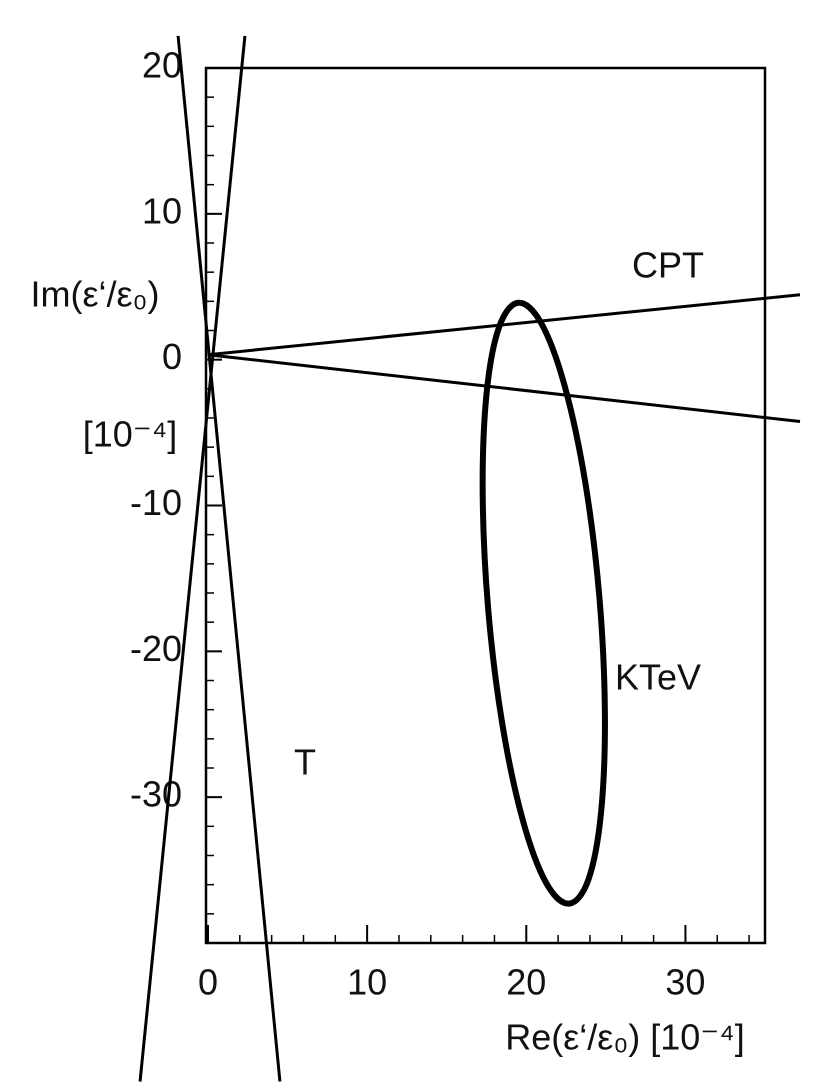 The image size is (829, 1083). I want to click on x-tick-label: 10, so click(367, 982).